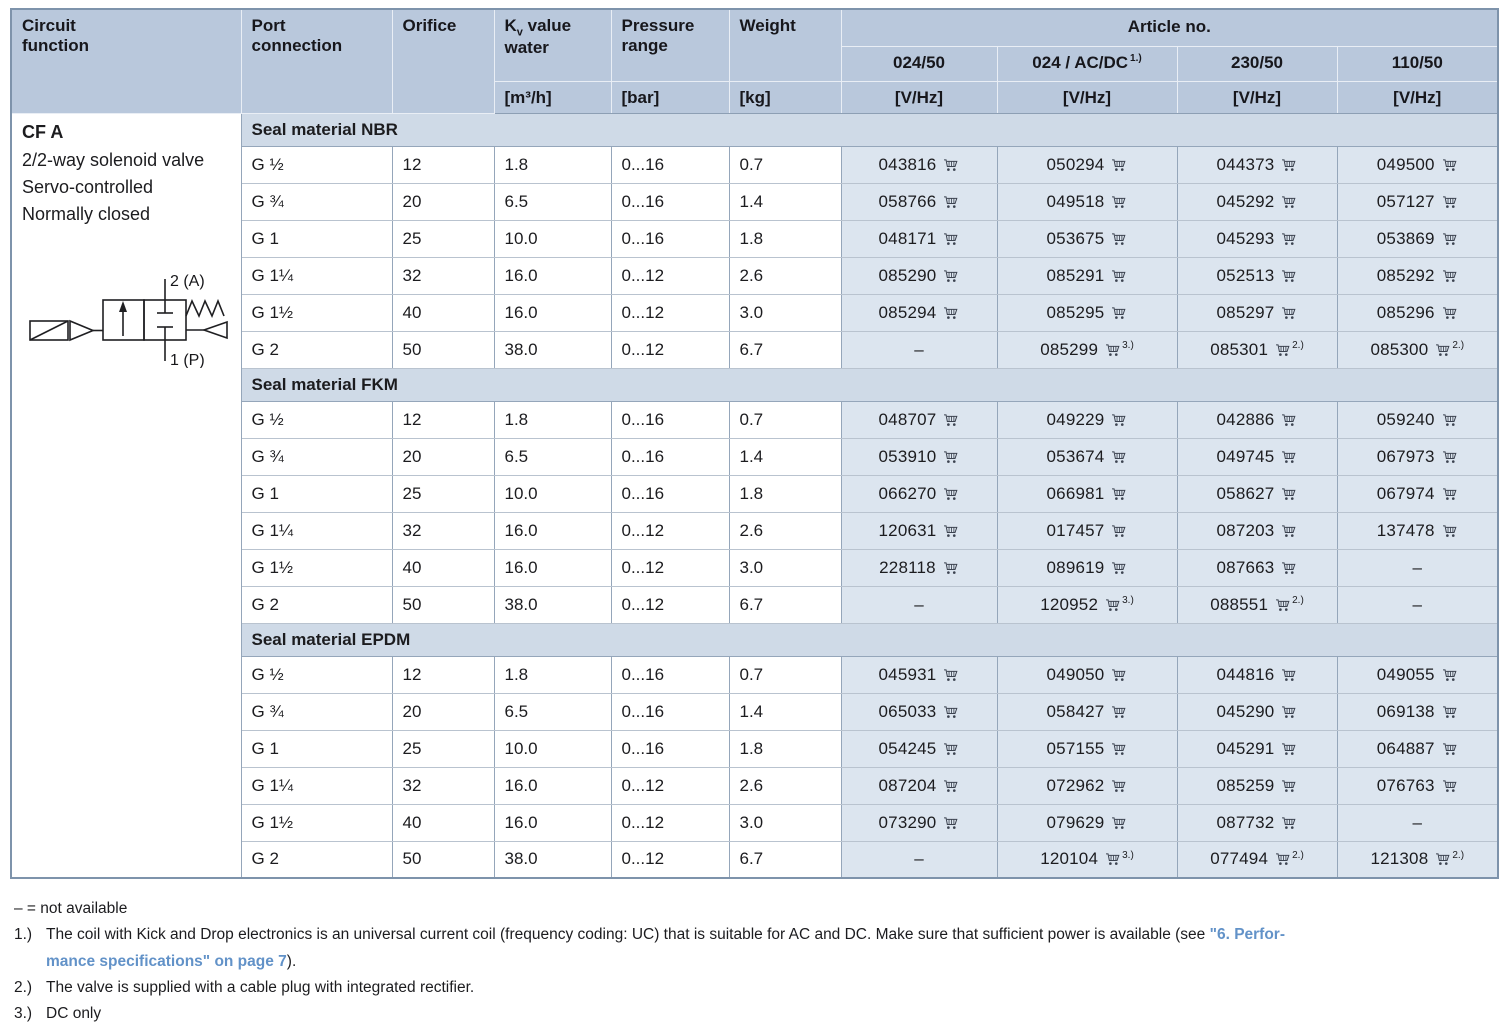 Image resolution: width=1507 pixels, height=1028 pixels. What do you see at coordinates (519, 32) in the screenshot?
I see `kv-subscript: v` at bounding box center [519, 32].